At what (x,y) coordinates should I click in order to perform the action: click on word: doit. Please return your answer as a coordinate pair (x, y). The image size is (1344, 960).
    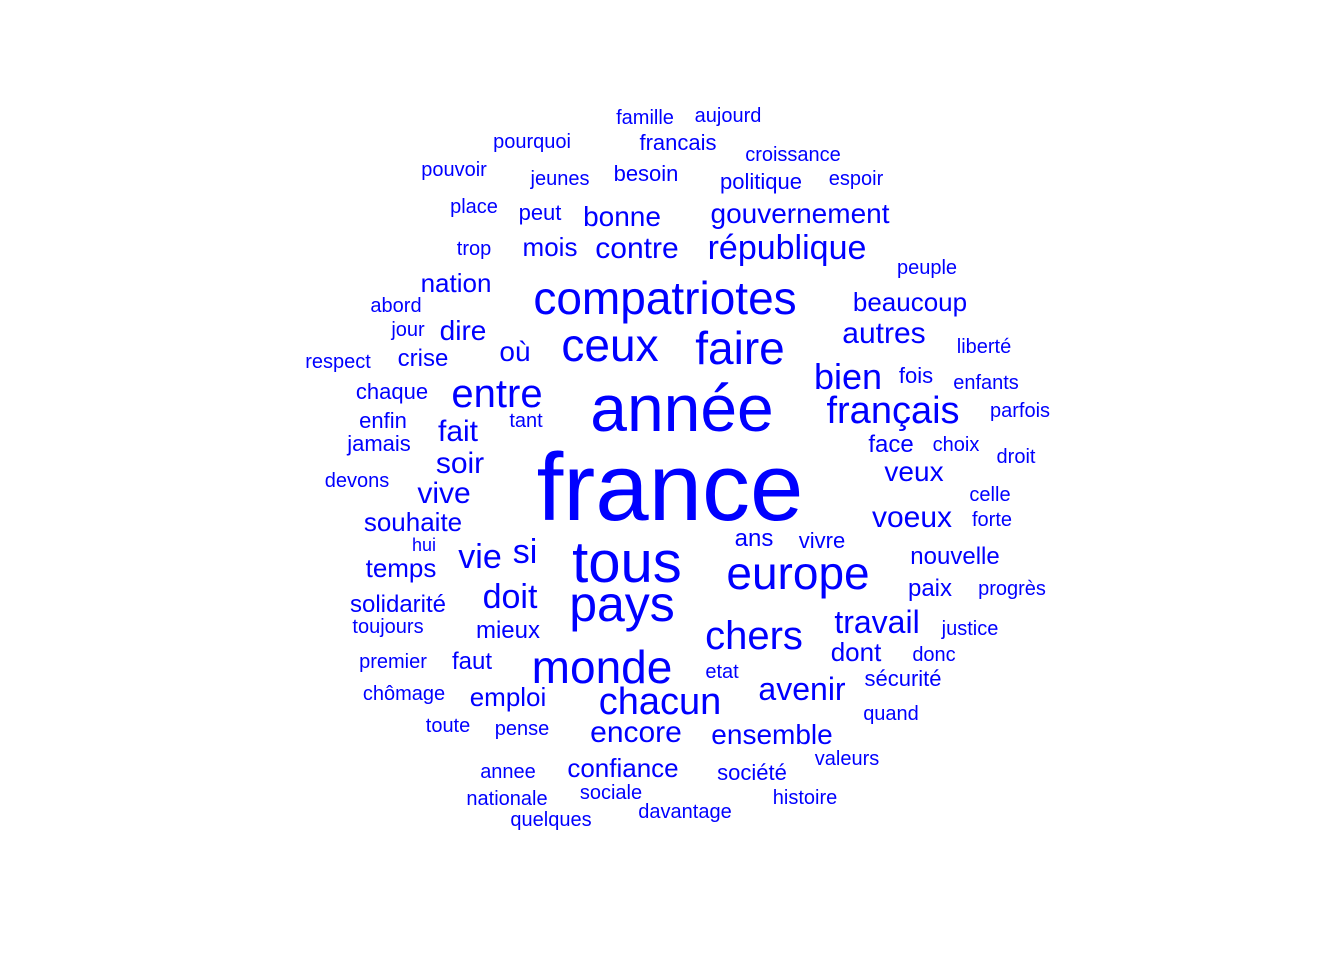
    Looking at the image, I should click on (510, 597).